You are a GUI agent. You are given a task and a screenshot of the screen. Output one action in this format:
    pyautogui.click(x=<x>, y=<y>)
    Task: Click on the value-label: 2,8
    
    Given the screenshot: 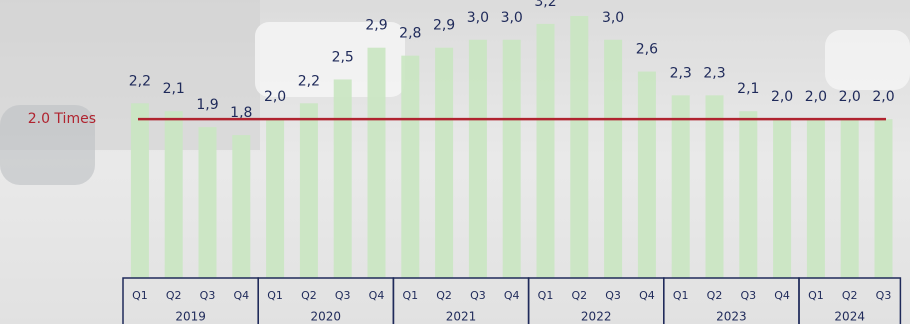 What is the action you would take?
    pyautogui.click(x=410, y=34)
    